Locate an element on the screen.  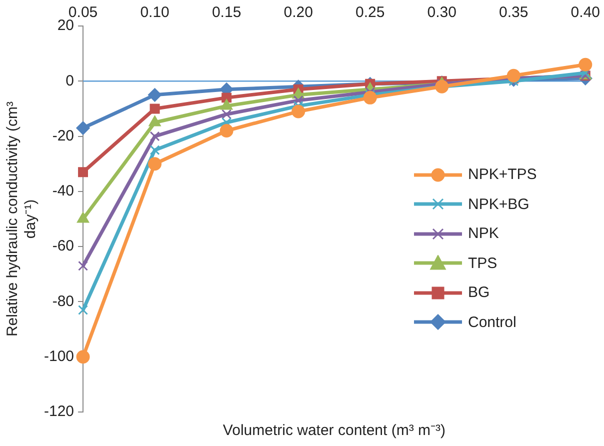
legend-label: BG is located at coordinates (479, 293).